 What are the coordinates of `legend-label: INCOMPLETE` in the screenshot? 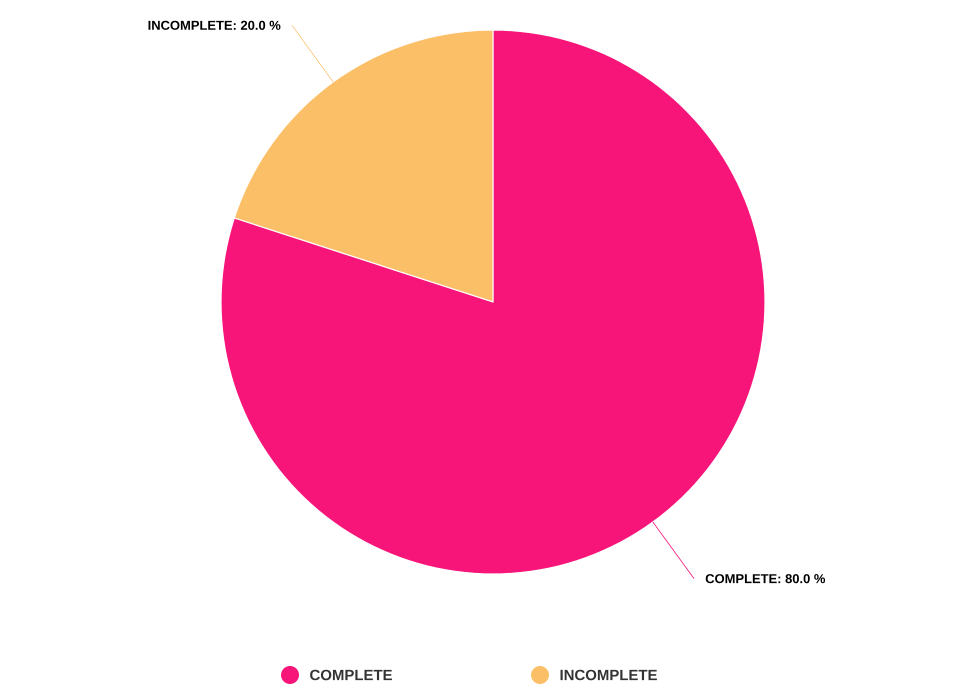 It's located at (608, 675).